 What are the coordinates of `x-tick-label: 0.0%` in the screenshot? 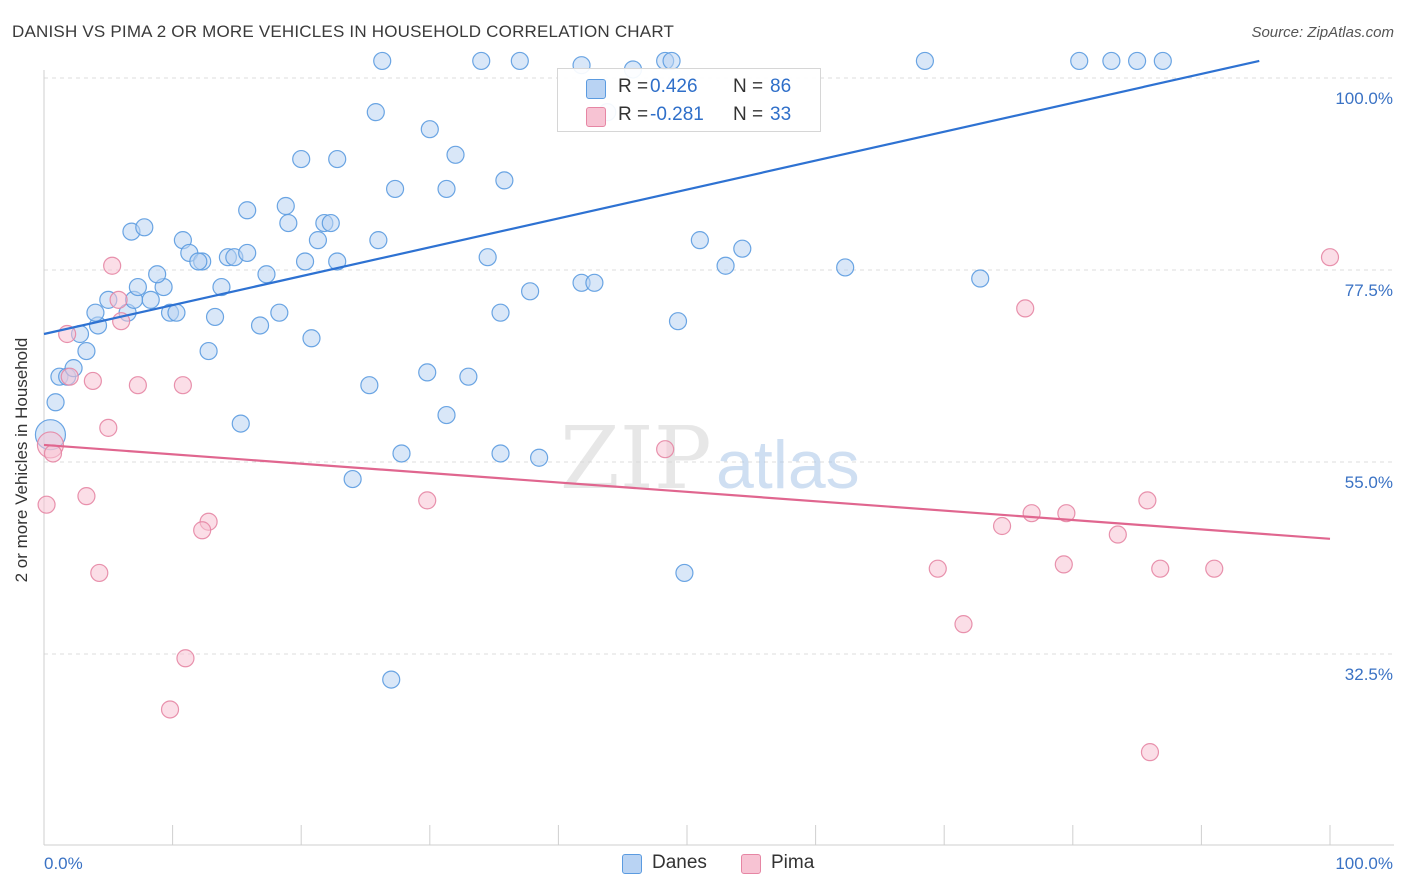 It's located at (63, 863).